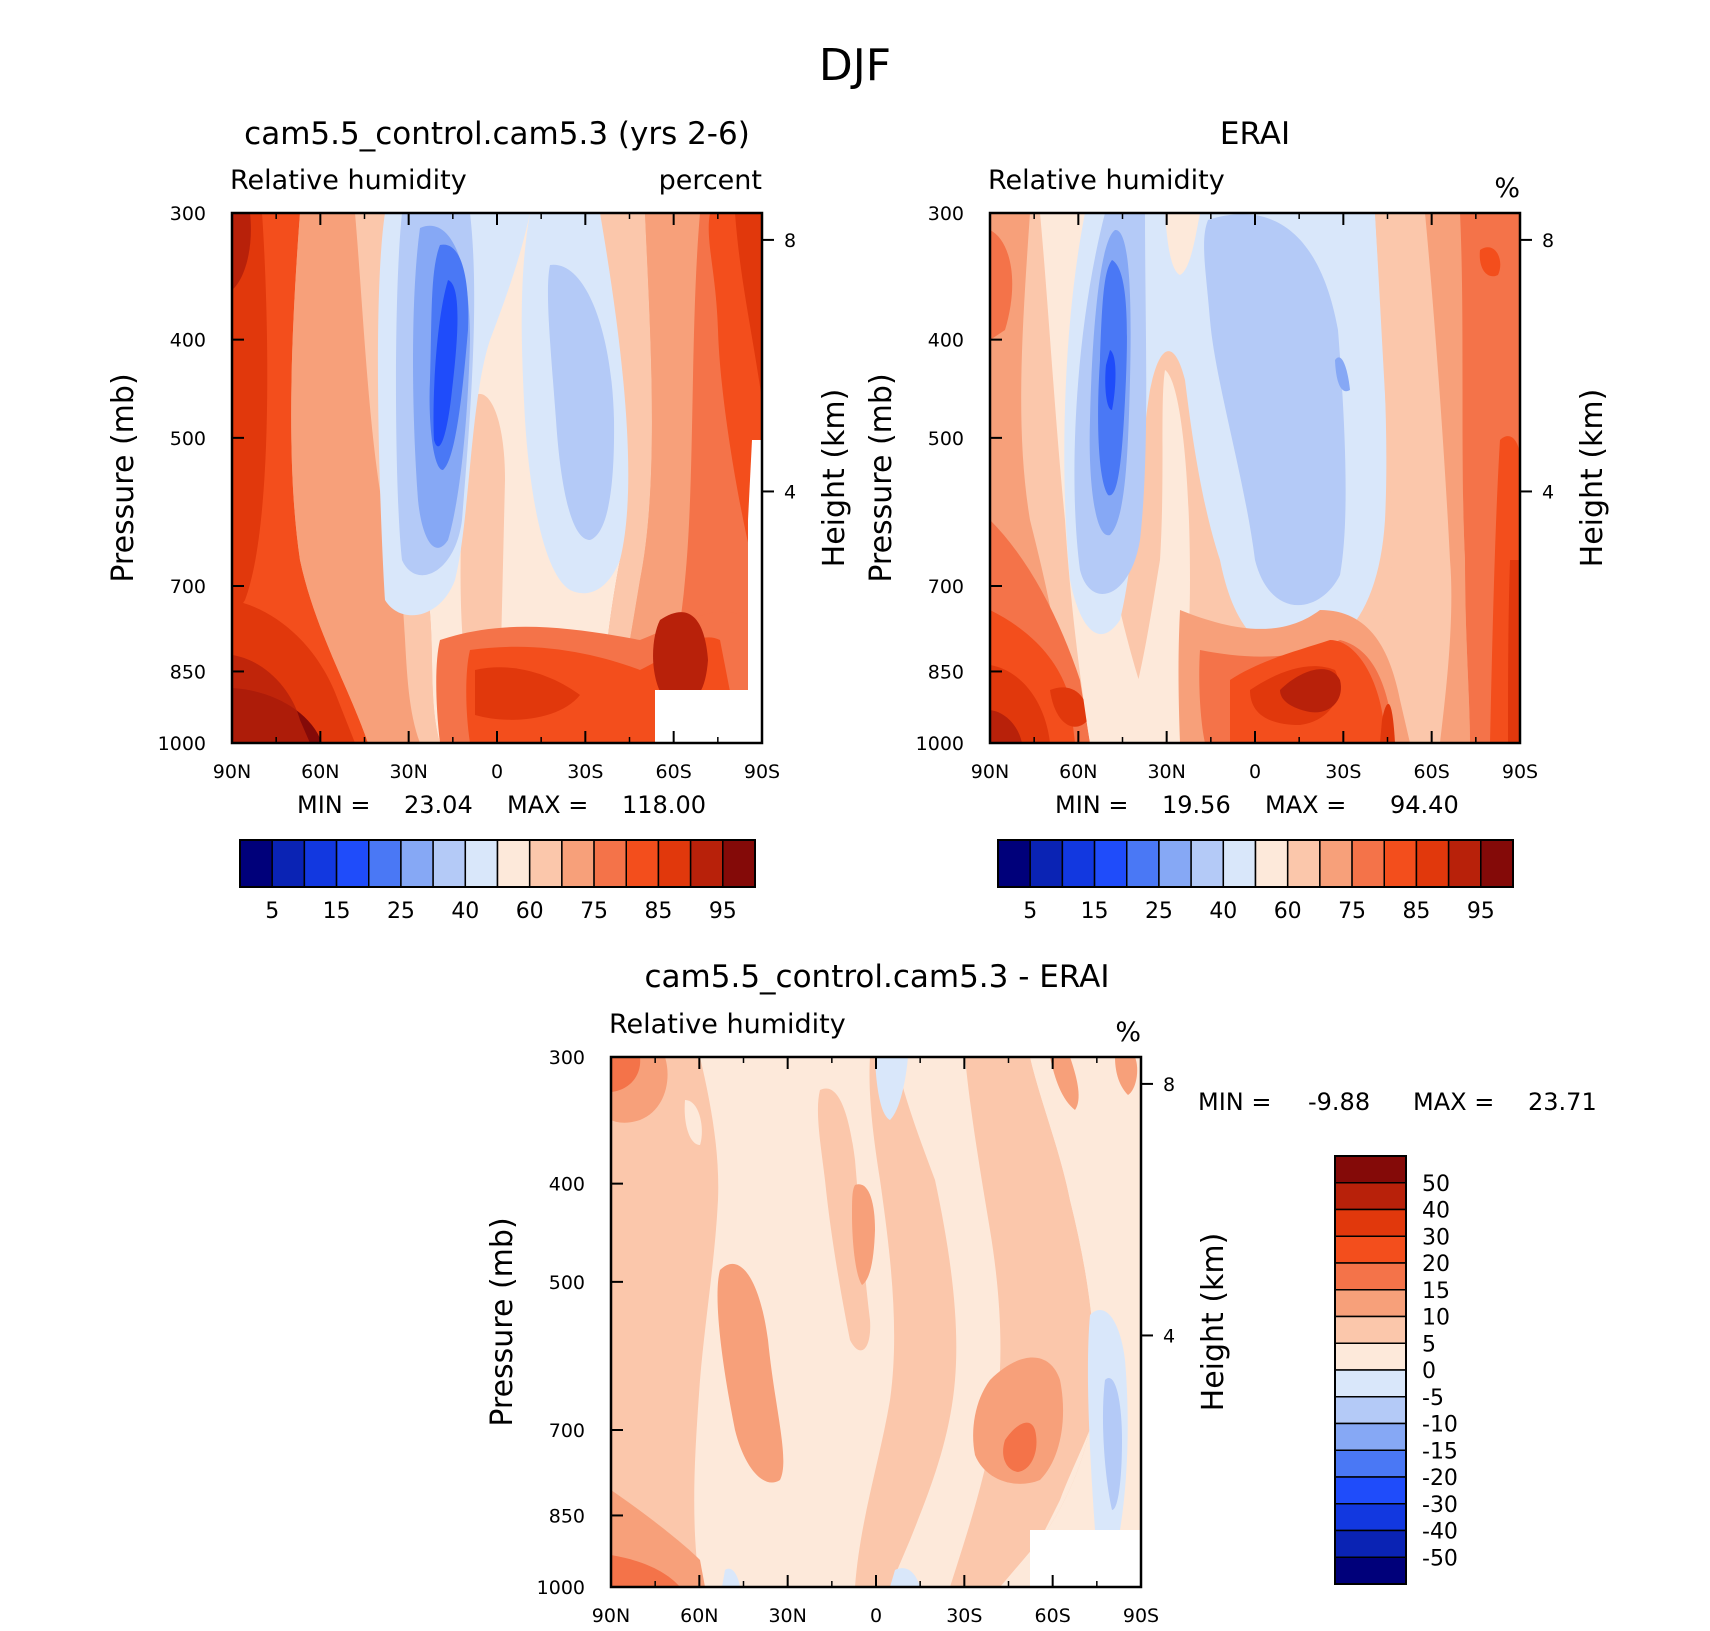 The height and width of the screenshot is (1631, 1710). I want to click on colorbar-label: 50, so click(1436, 1184).